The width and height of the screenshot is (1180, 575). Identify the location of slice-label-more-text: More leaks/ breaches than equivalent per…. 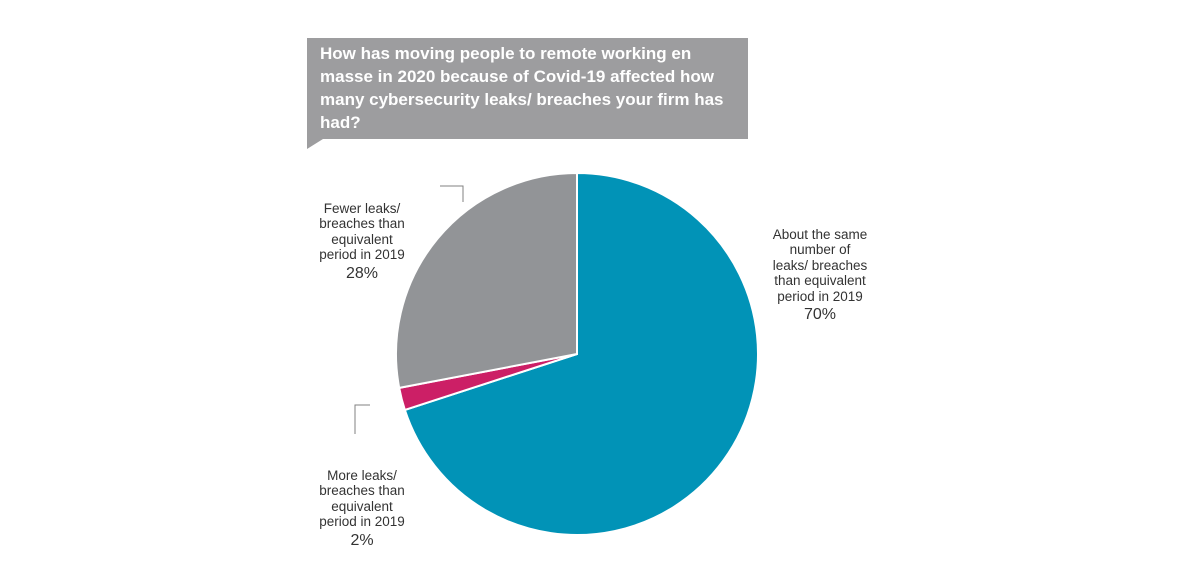
(362, 498).